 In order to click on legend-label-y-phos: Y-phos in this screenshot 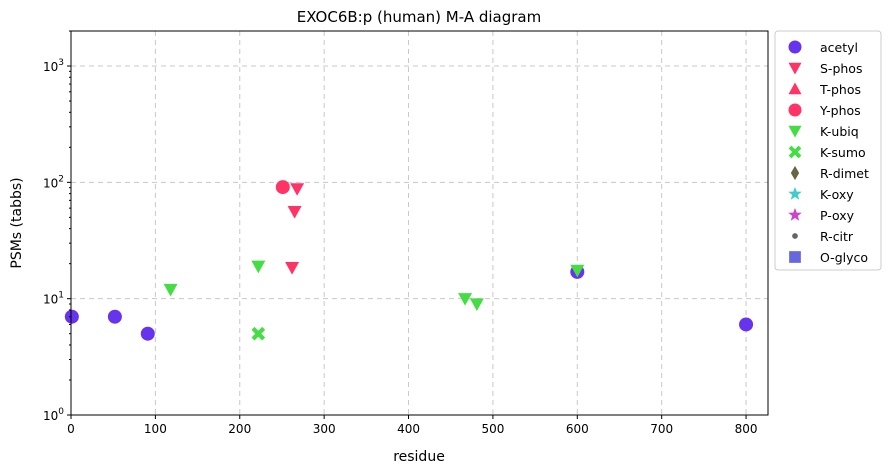, I will do `click(840, 110)`.